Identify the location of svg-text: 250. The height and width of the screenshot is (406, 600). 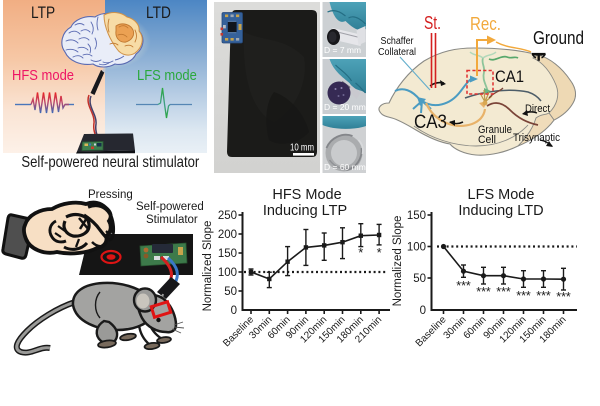
(227, 216).